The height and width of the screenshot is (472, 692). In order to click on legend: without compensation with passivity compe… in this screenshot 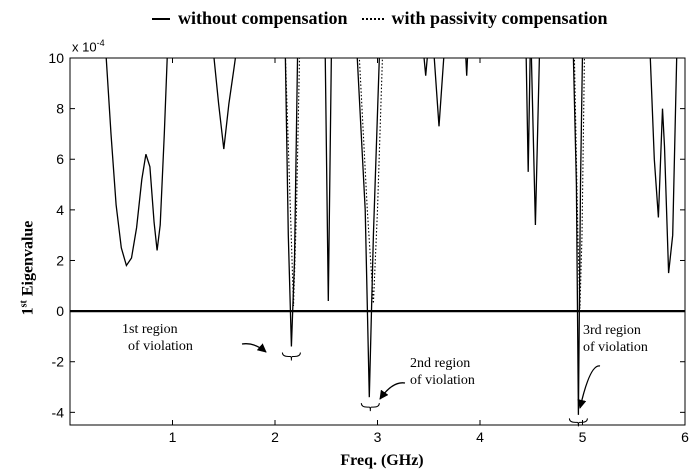, I will do `click(380, 18)`.